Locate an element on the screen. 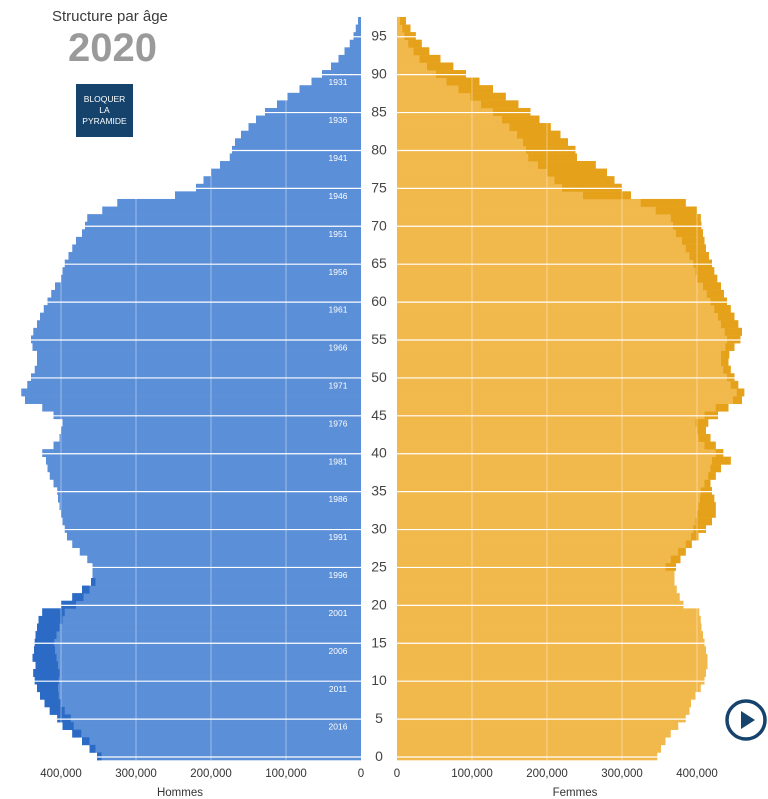 The width and height of the screenshot is (768, 799). age-tick-label: 10 is located at coordinates (379, 680).